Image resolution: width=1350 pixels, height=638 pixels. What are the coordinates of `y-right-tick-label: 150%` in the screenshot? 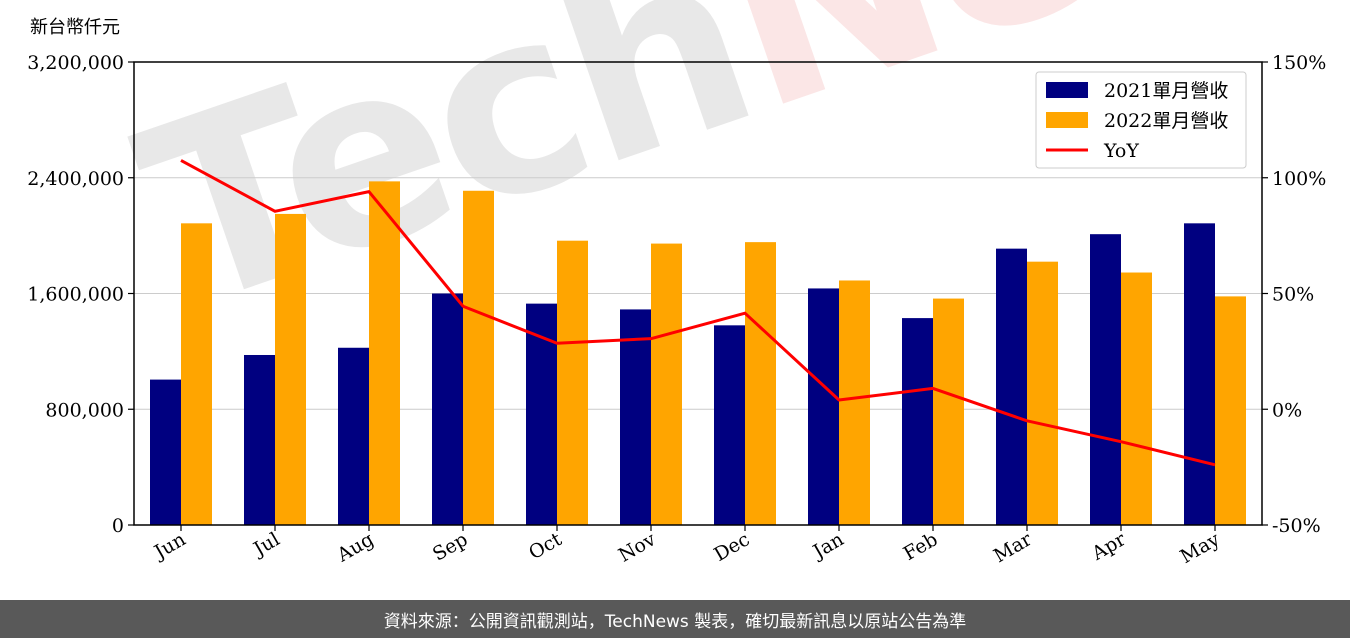 It's located at (1299, 63).